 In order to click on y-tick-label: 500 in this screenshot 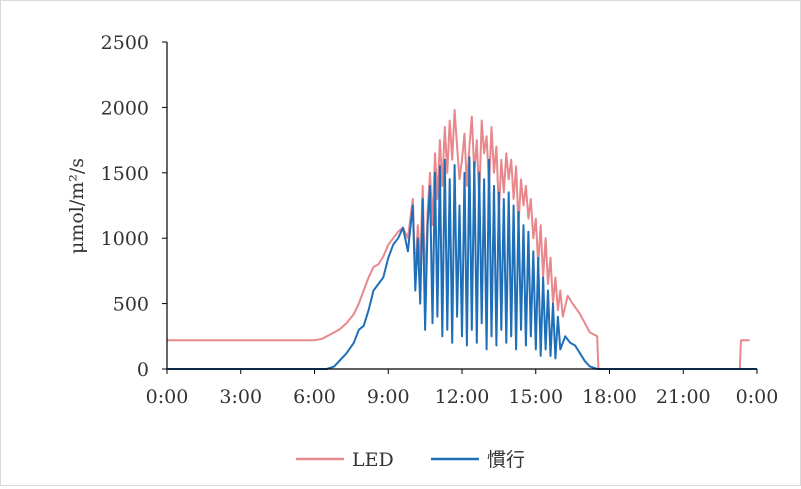, I will do `click(131, 305)`.